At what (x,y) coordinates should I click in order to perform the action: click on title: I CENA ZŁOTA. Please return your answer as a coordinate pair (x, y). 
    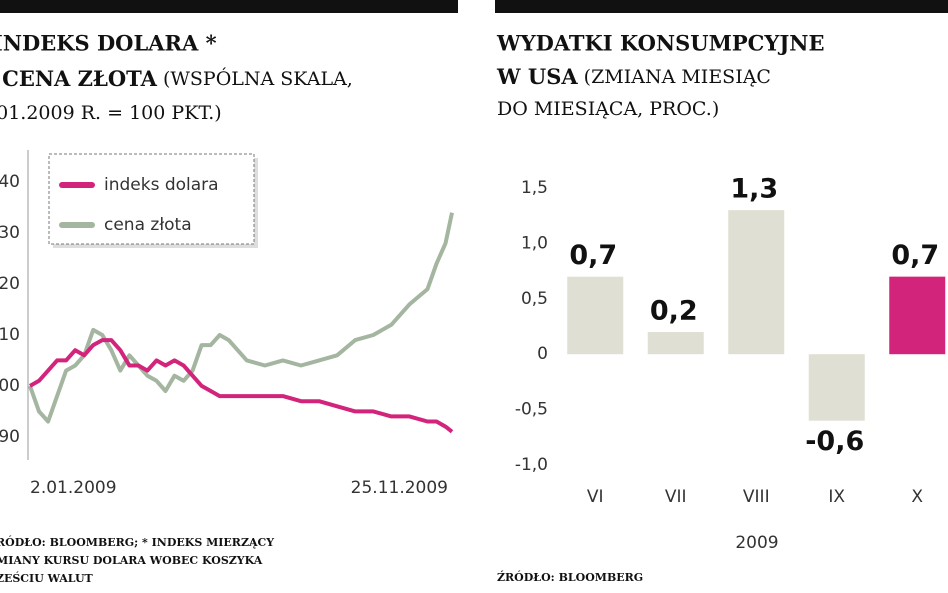
    Looking at the image, I should click on (79, 78).